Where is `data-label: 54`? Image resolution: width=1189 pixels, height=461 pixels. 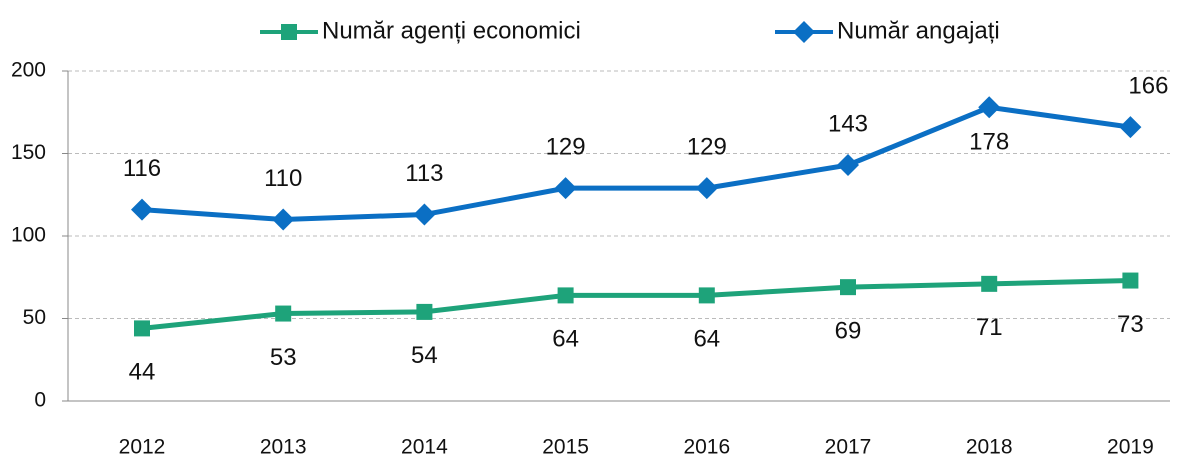 data-label: 54 is located at coordinates (424, 355).